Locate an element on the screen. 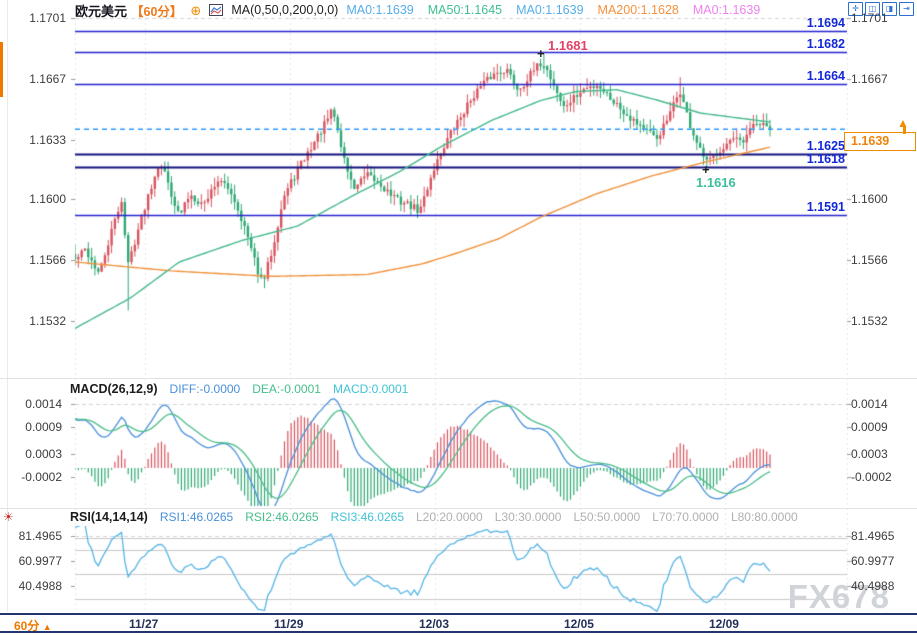 The width and height of the screenshot is (917, 635). session-low-label: 1.1616 is located at coordinates (716, 182).